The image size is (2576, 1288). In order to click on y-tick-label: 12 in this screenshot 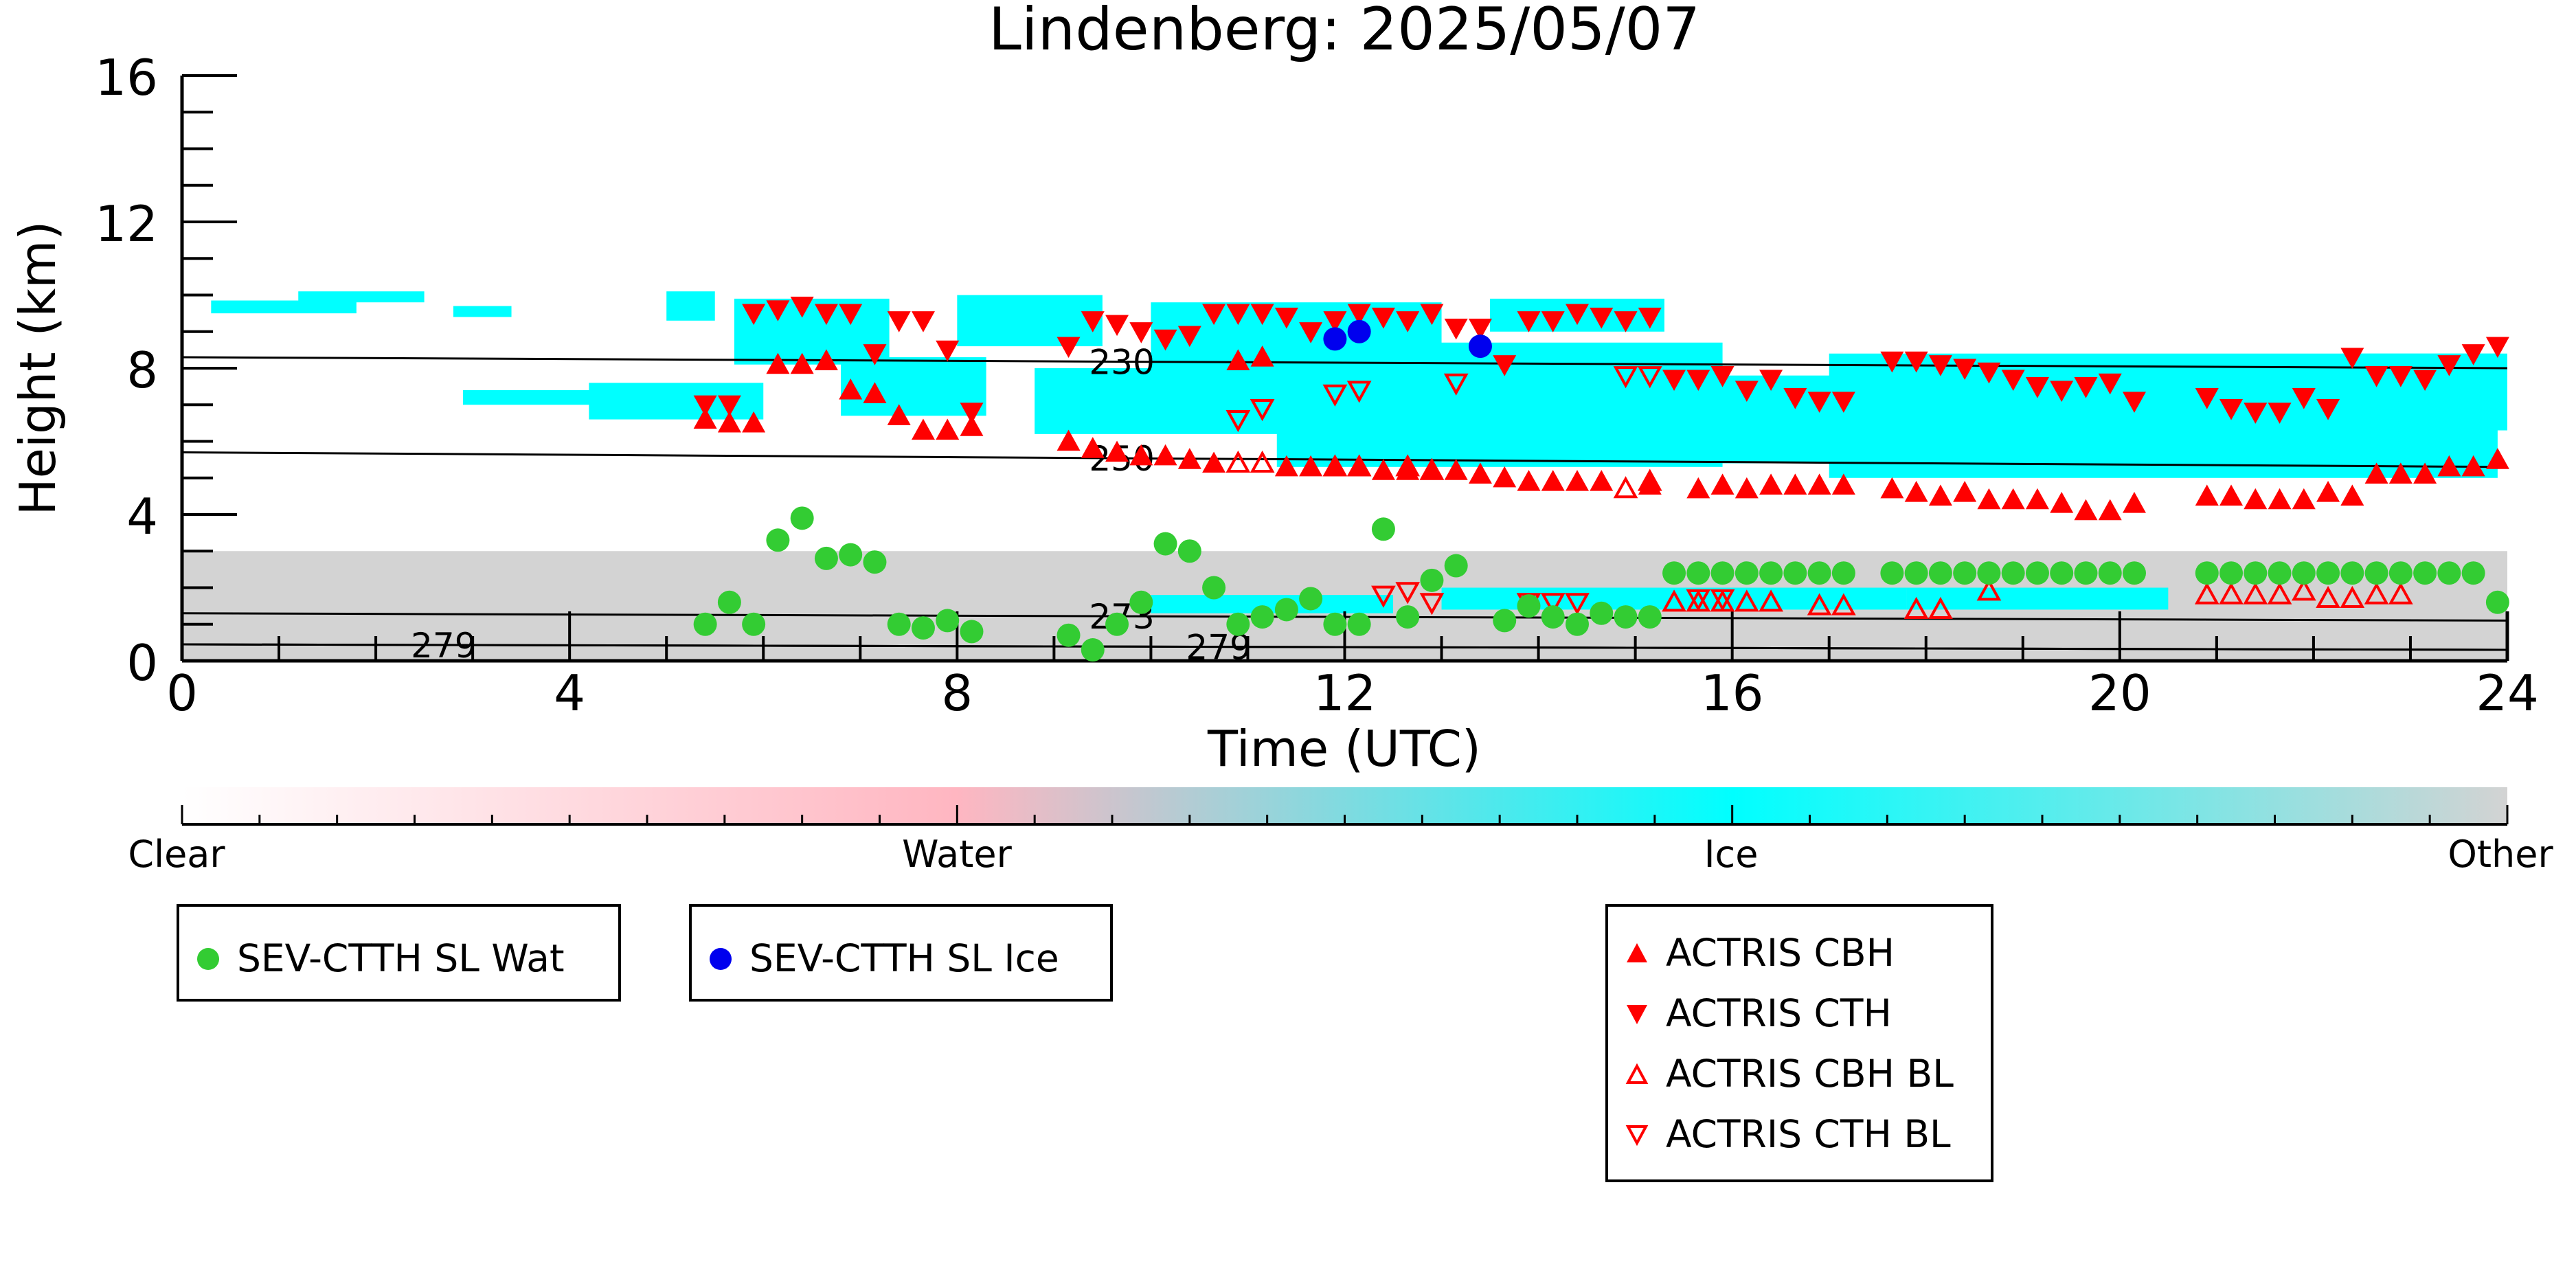, I will do `click(126, 224)`.